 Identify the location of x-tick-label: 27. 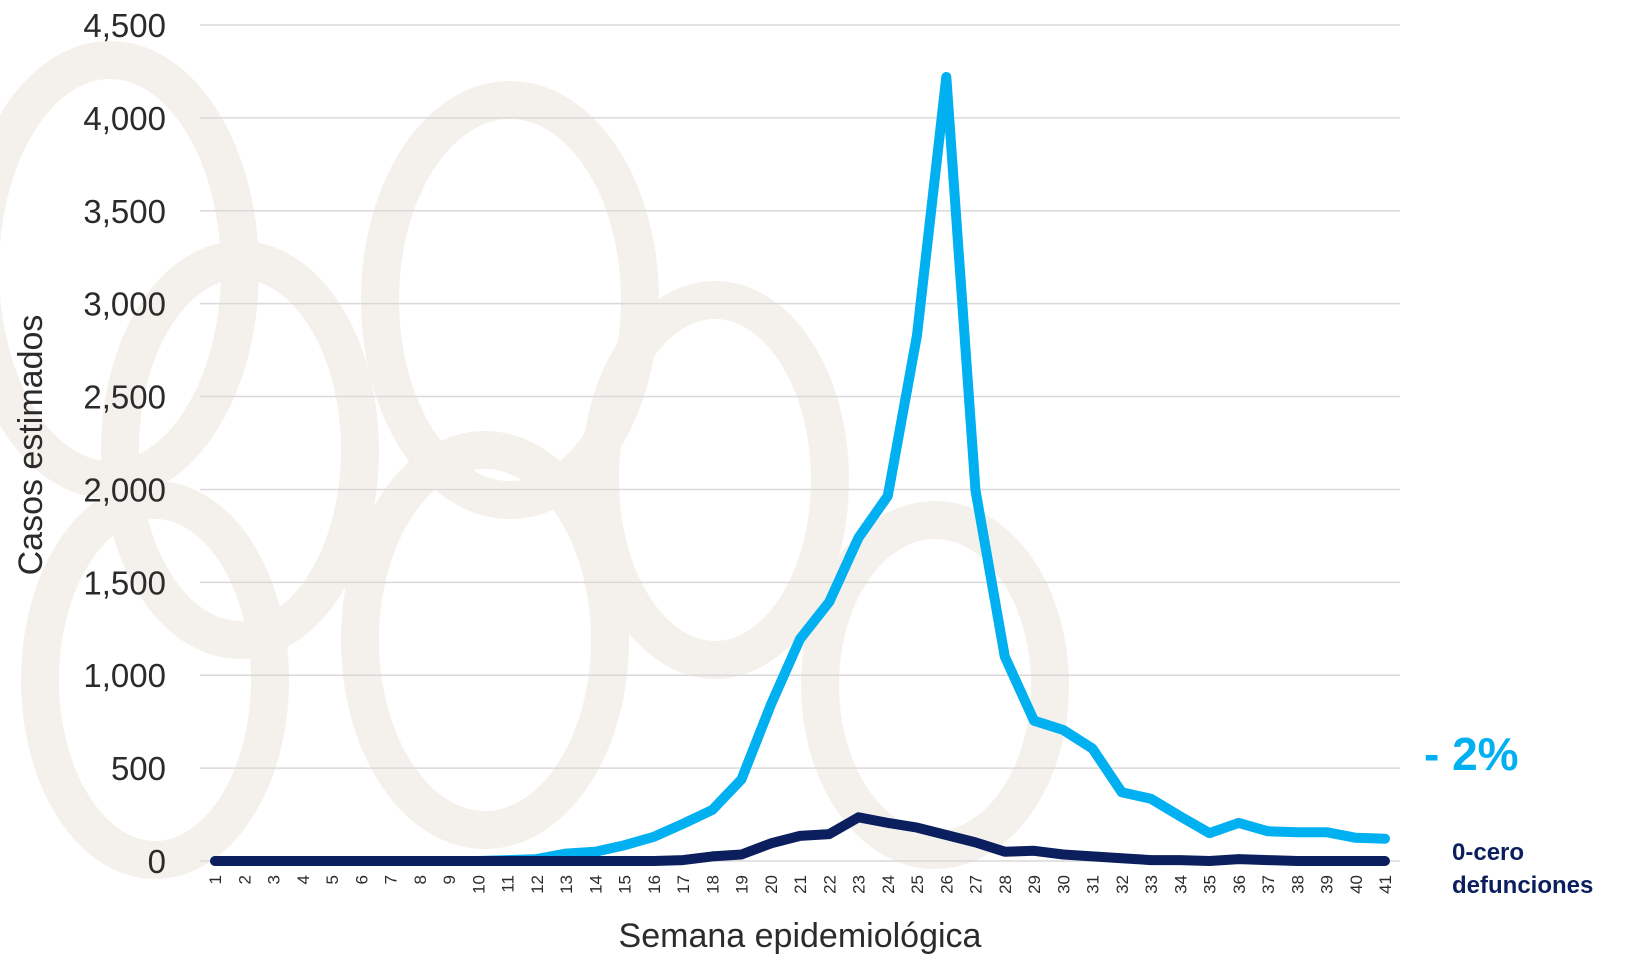
(976, 884).